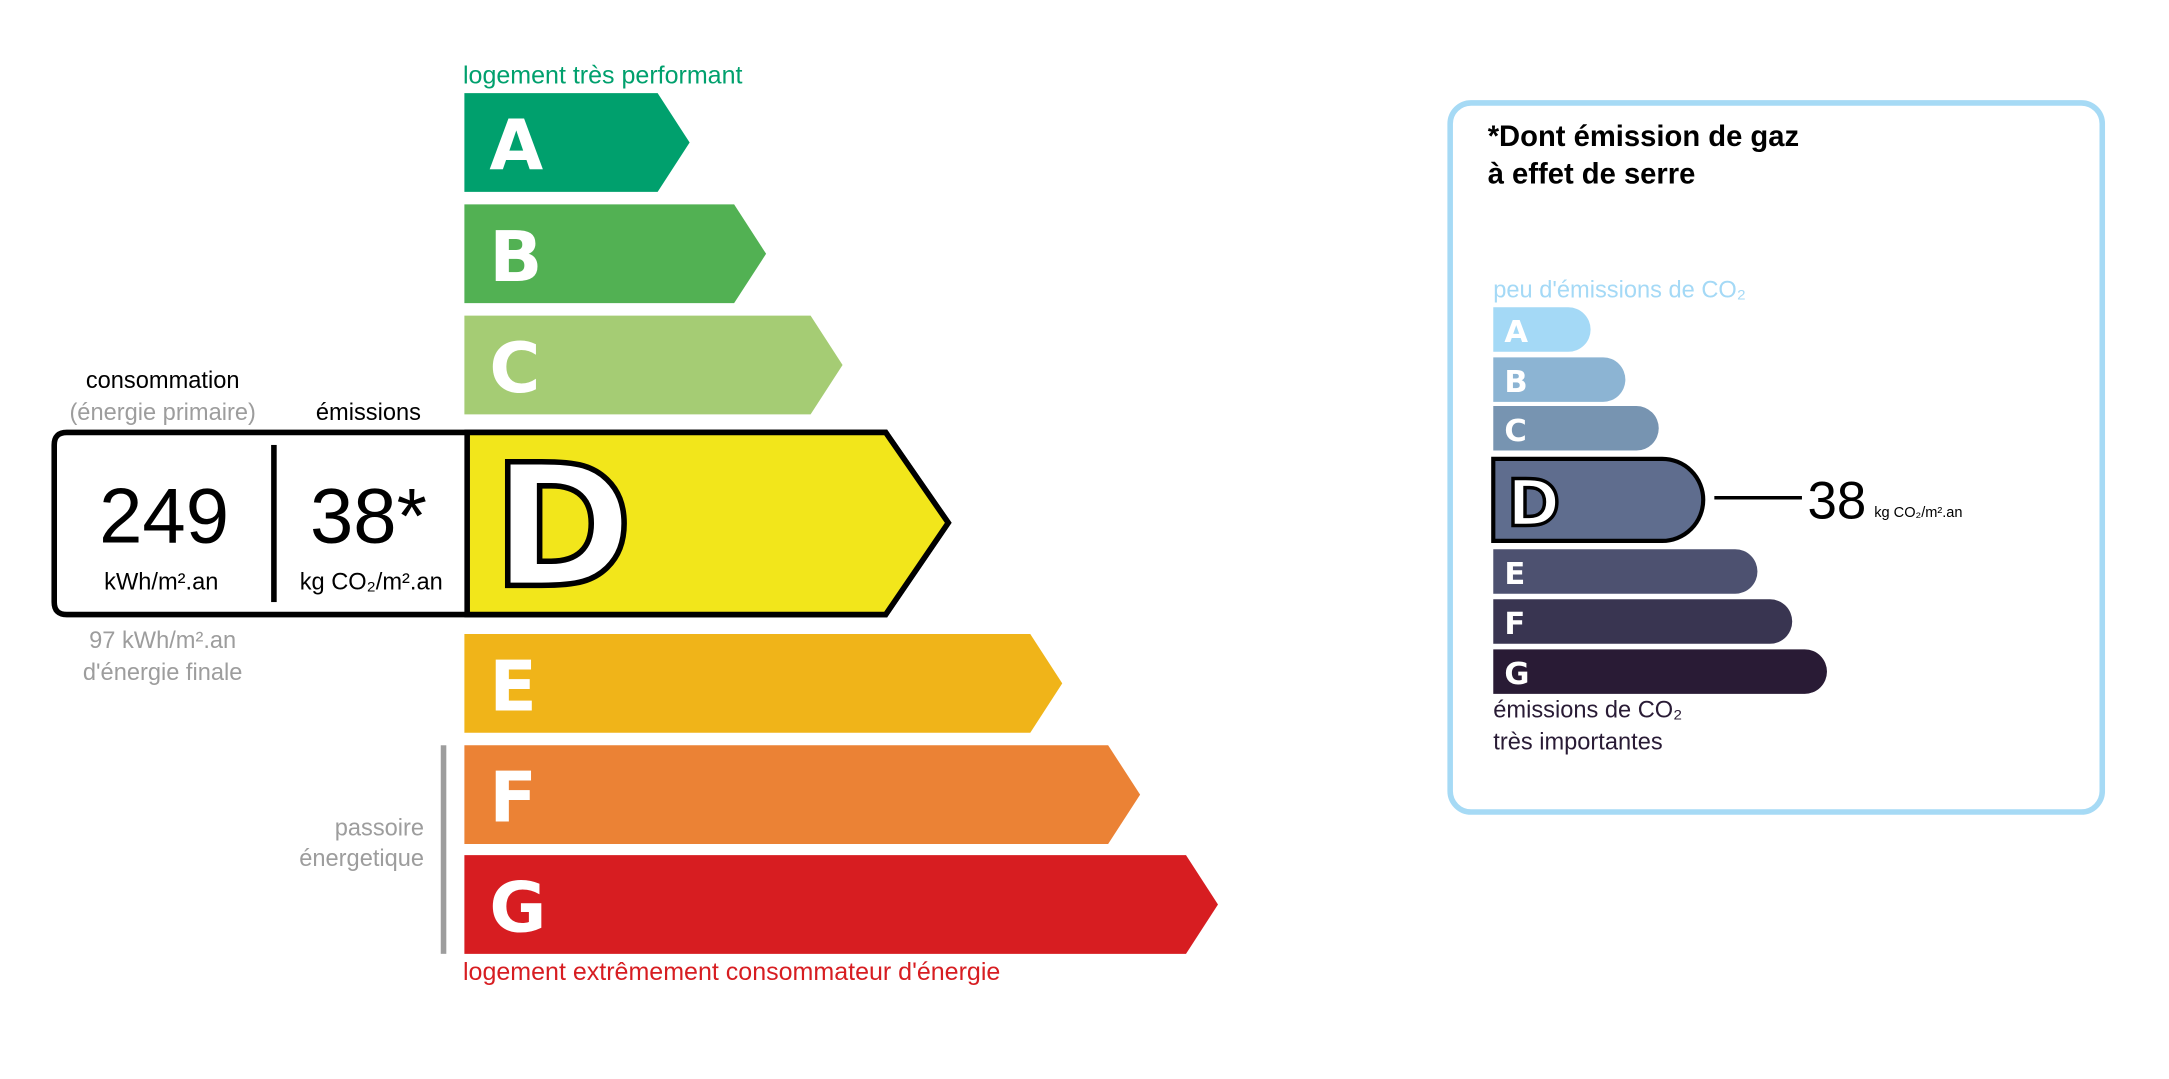 This screenshot has width=2169, height=1079. What do you see at coordinates (708, 523) in the screenshot?
I see `current-class-arrow` at bounding box center [708, 523].